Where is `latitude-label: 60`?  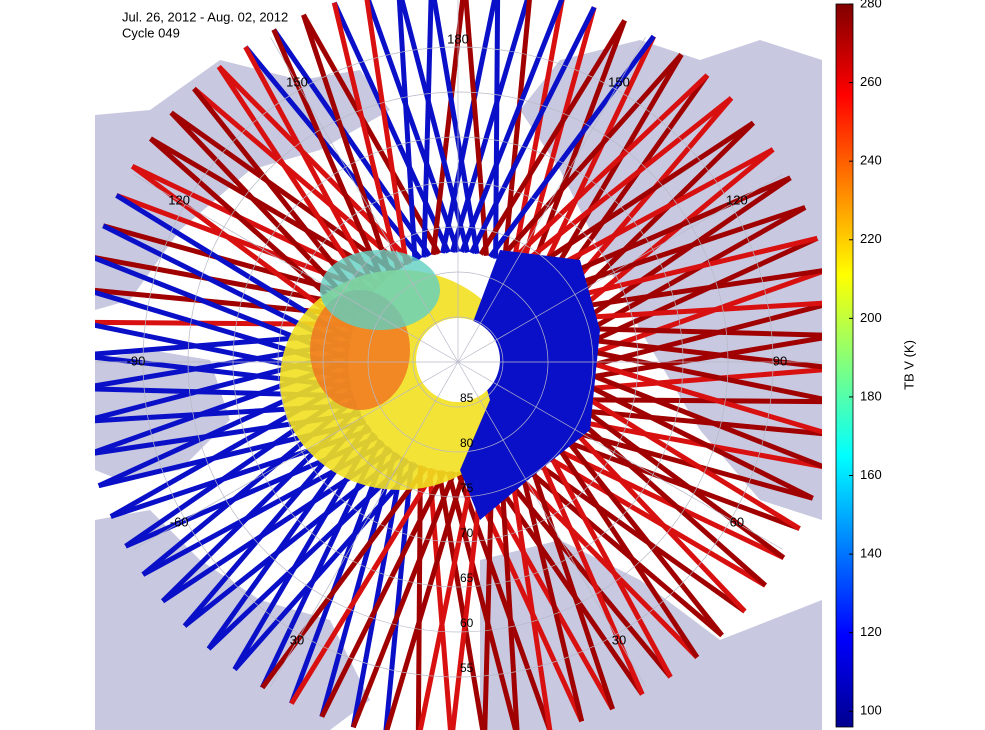 latitude-label: 60 is located at coordinates (467, 623).